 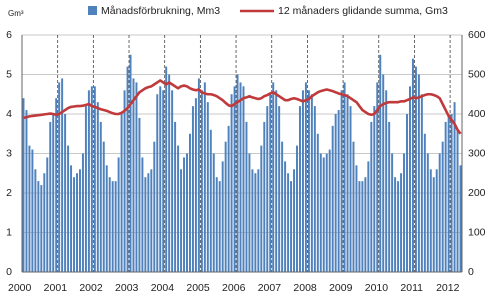 What do you see at coordinates (377, 288) in the screenshot?
I see `x-tick-label: 2010` at bounding box center [377, 288].